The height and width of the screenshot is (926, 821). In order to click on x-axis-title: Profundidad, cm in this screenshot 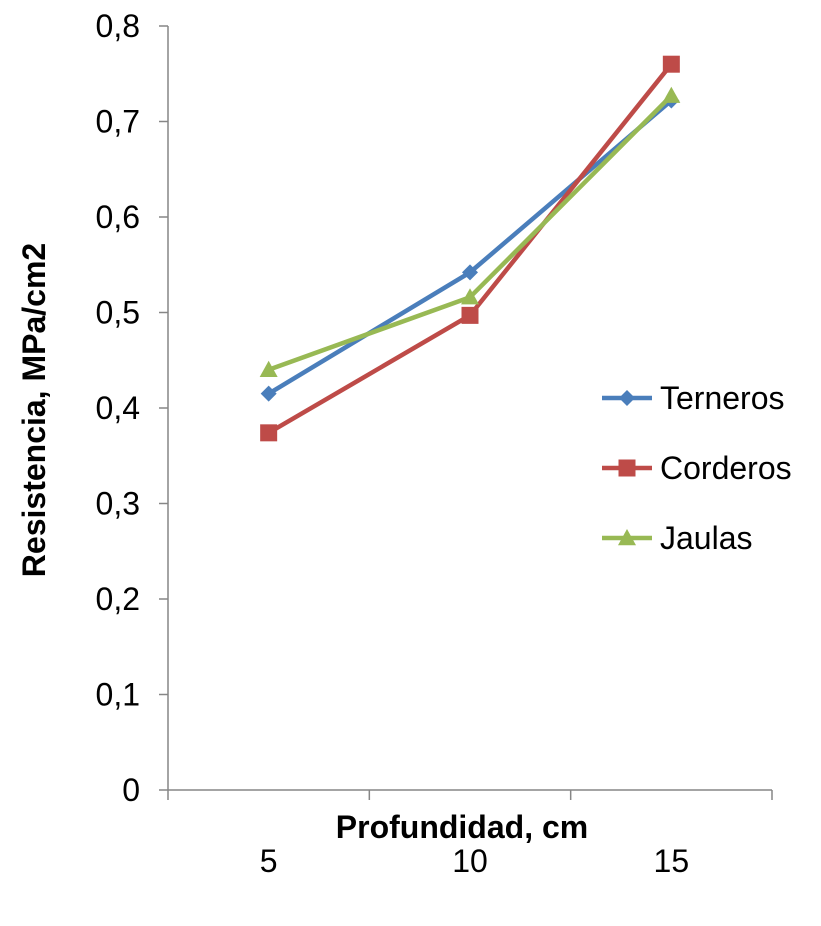, I will do `click(462, 827)`.